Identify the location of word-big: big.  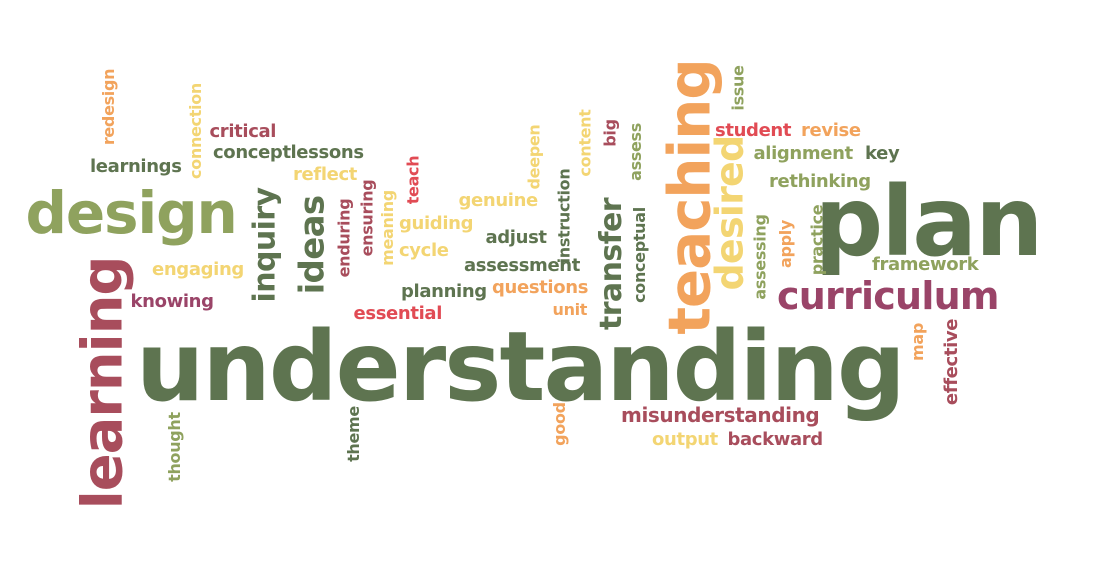
(610, 133).